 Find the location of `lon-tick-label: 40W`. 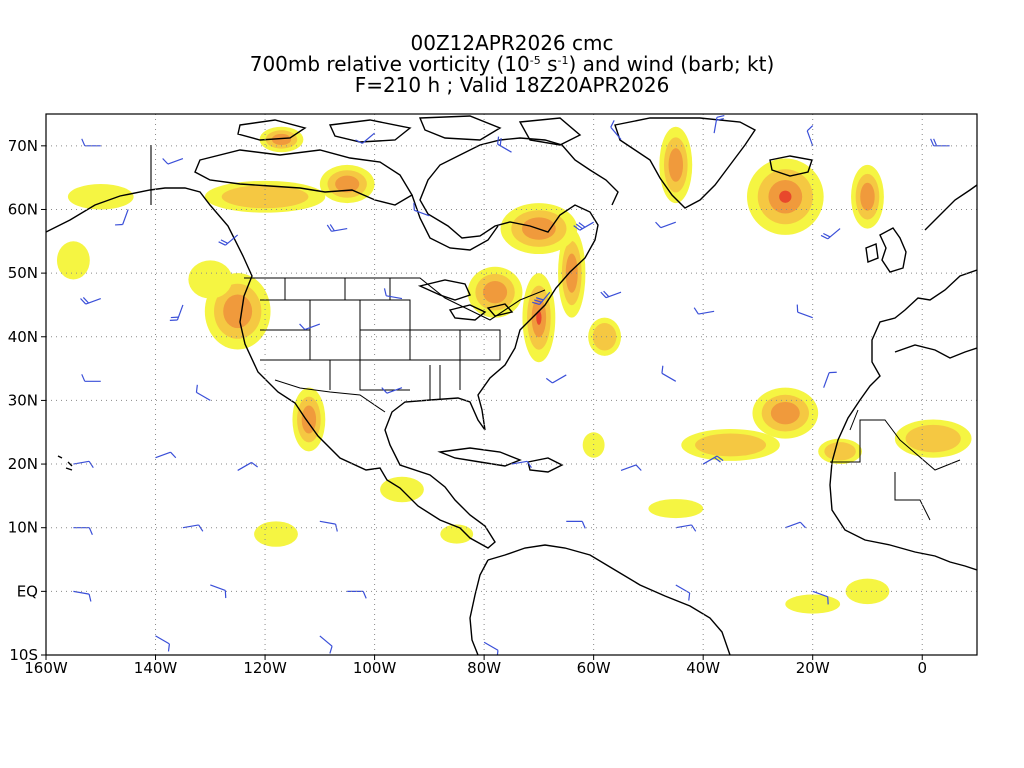

lon-tick-label: 40W is located at coordinates (703, 668).